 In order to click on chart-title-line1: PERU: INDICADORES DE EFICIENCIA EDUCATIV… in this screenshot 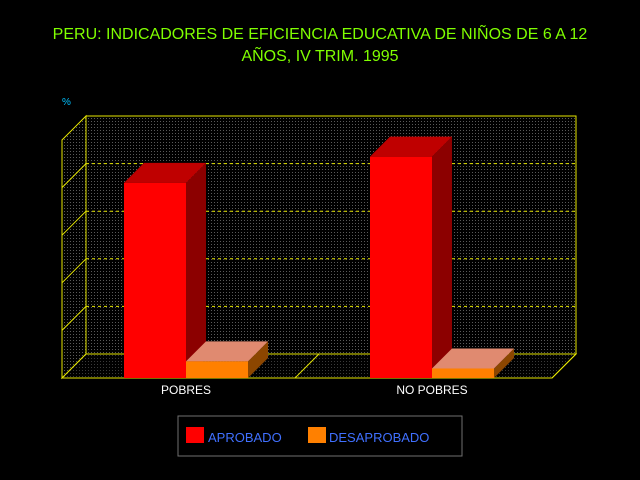, I will do `click(320, 33)`.